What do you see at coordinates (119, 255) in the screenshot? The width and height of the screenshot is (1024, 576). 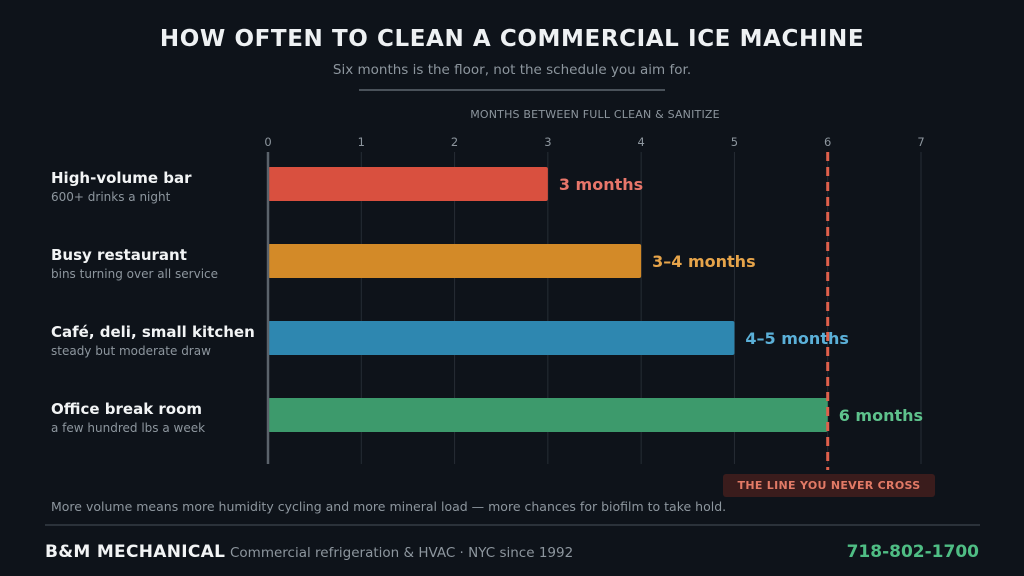 I see `category-name: Busy restaurant` at bounding box center [119, 255].